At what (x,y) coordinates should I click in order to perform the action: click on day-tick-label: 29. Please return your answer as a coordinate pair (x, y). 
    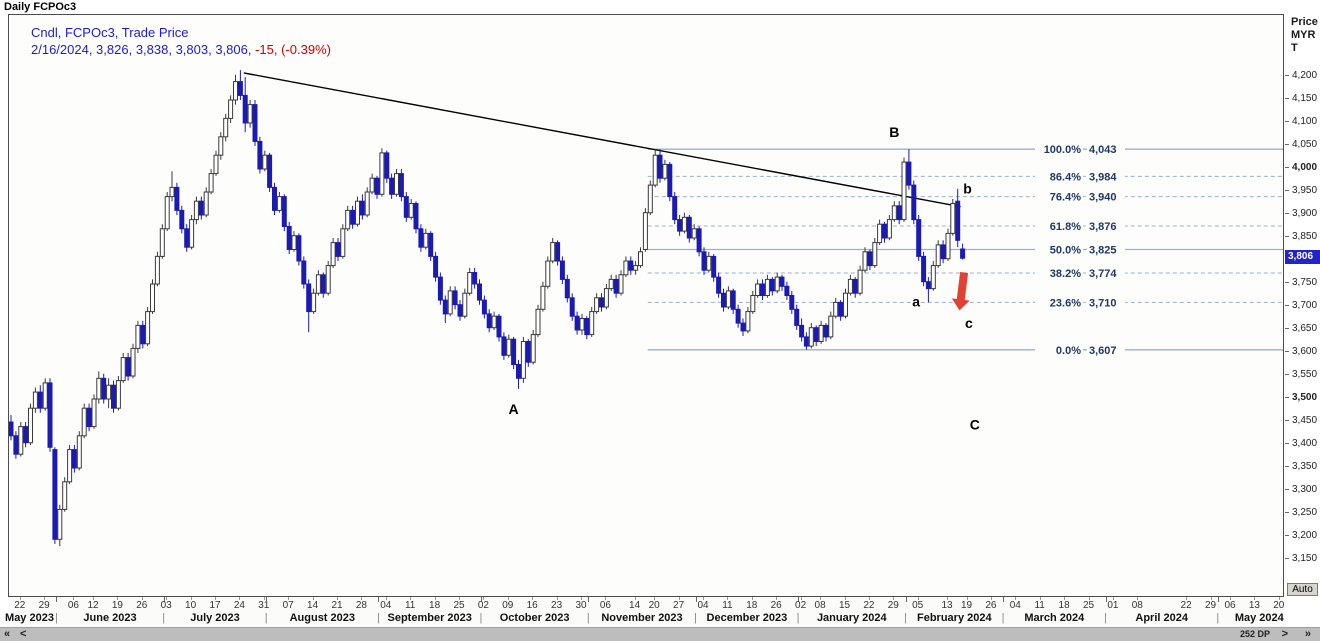
    Looking at the image, I should click on (1210, 605).